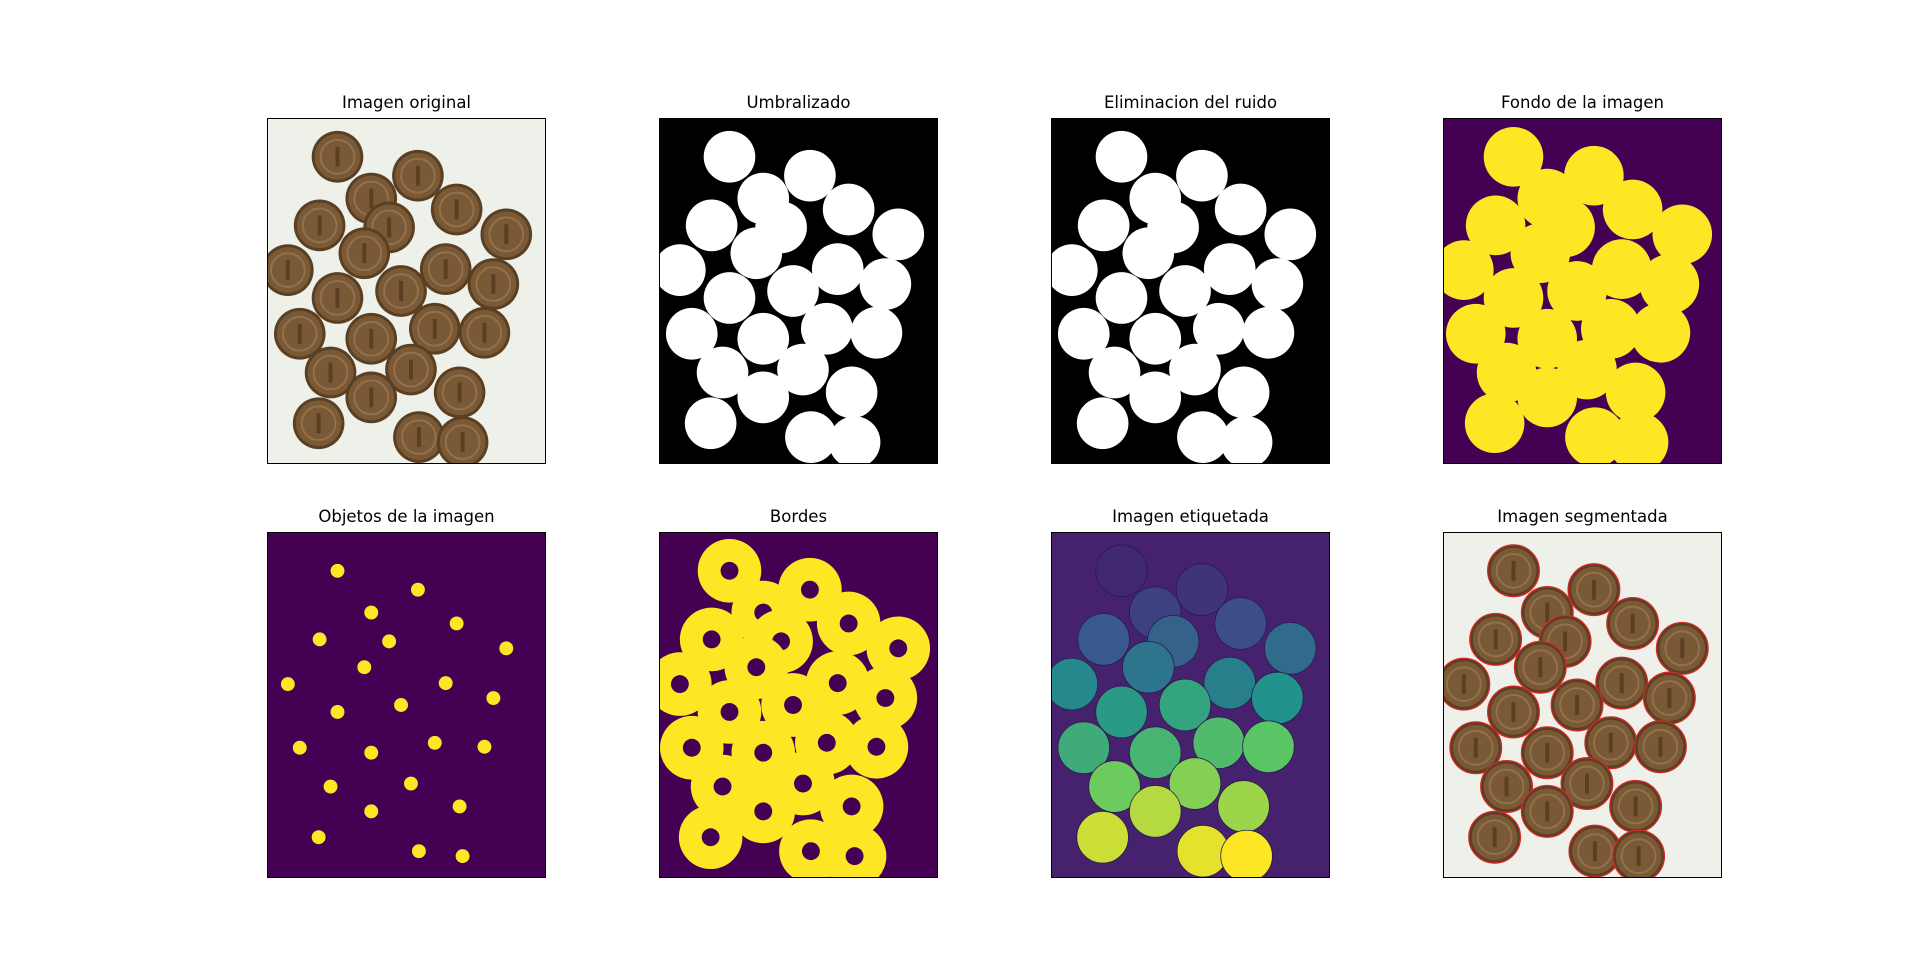  I want to click on objects-canvas, so click(406, 705).